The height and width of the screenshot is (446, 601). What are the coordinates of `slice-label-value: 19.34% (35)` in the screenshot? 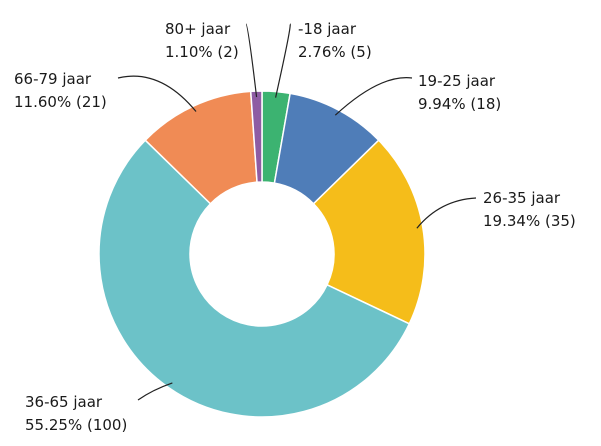 It's located at (529, 221).